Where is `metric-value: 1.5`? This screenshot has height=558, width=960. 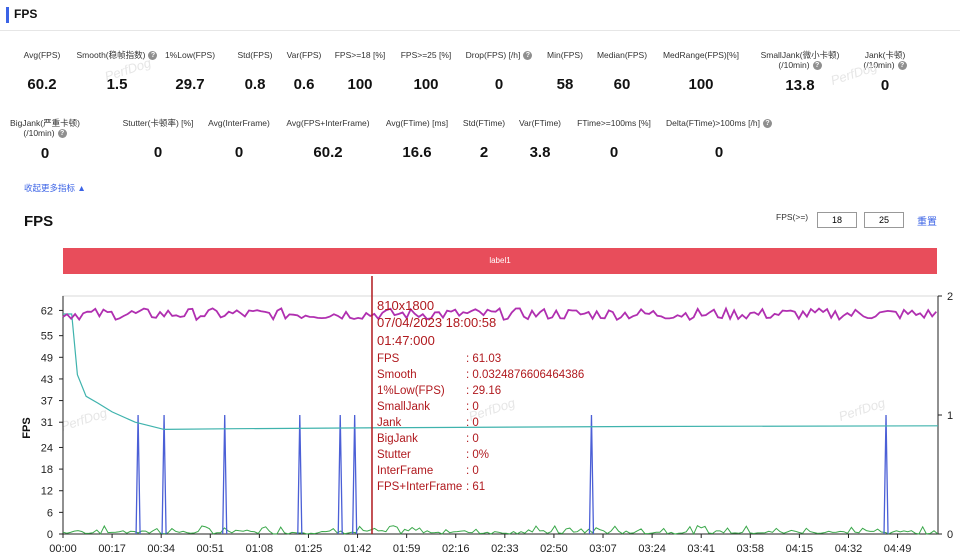 metric-value: 1.5 is located at coordinates (117, 85).